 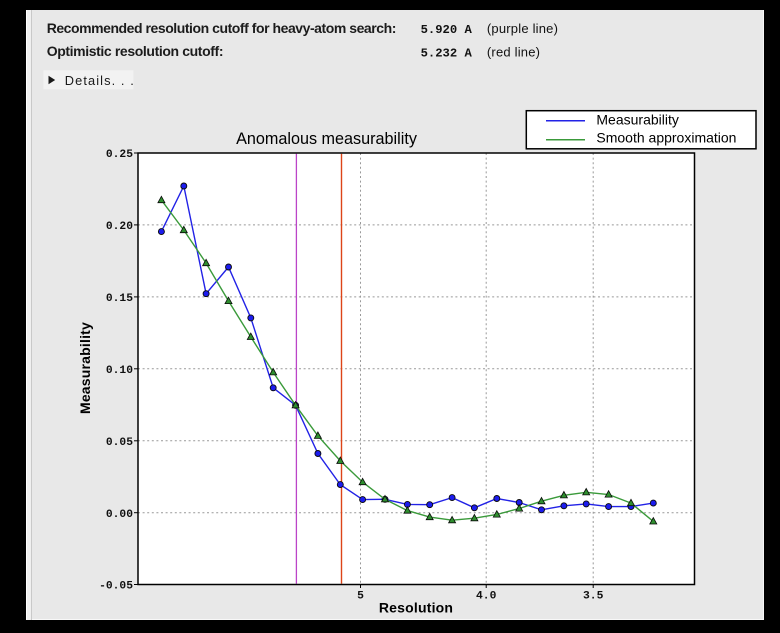 I want to click on svg-text: Resolution, so click(x=416, y=608).